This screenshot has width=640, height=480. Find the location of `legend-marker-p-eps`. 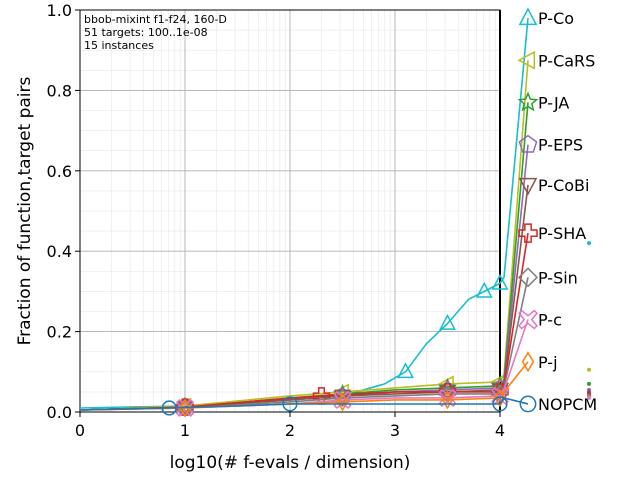

legend-marker-p-eps is located at coordinates (528, 143).